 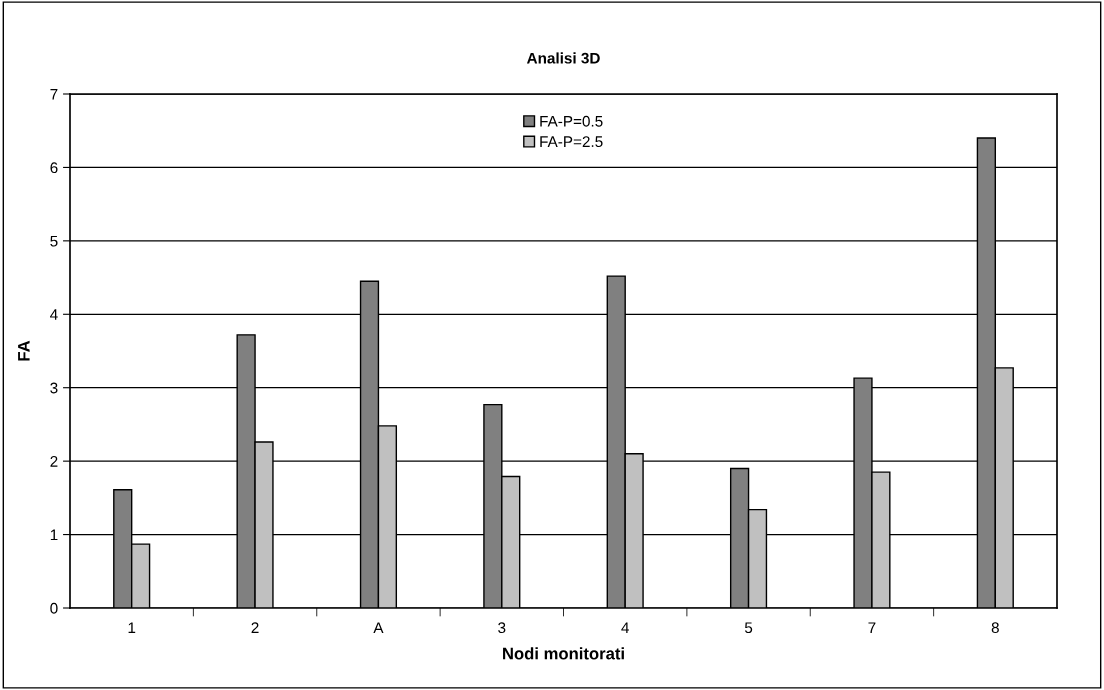 I want to click on x-tick-label: 1, so click(x=132, y=627).